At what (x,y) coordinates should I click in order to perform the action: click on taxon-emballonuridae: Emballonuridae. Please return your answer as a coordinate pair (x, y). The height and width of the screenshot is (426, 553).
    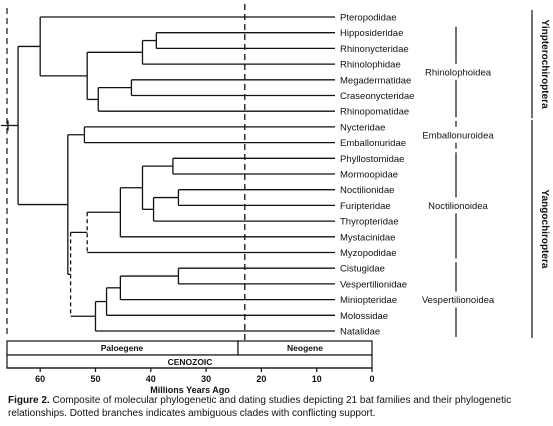
    Looking at the image, I should click on (373, 143).